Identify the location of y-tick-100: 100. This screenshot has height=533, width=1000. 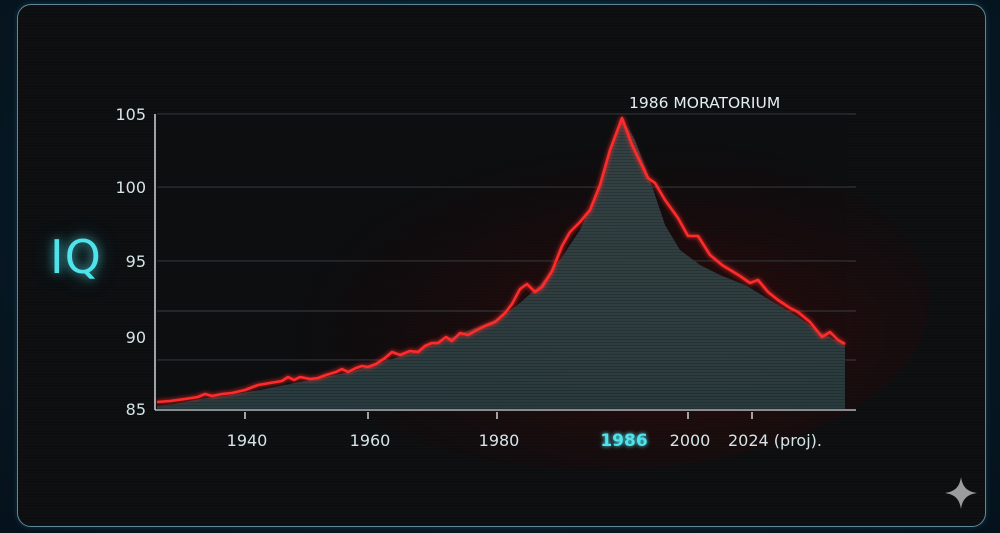
(130, 187).